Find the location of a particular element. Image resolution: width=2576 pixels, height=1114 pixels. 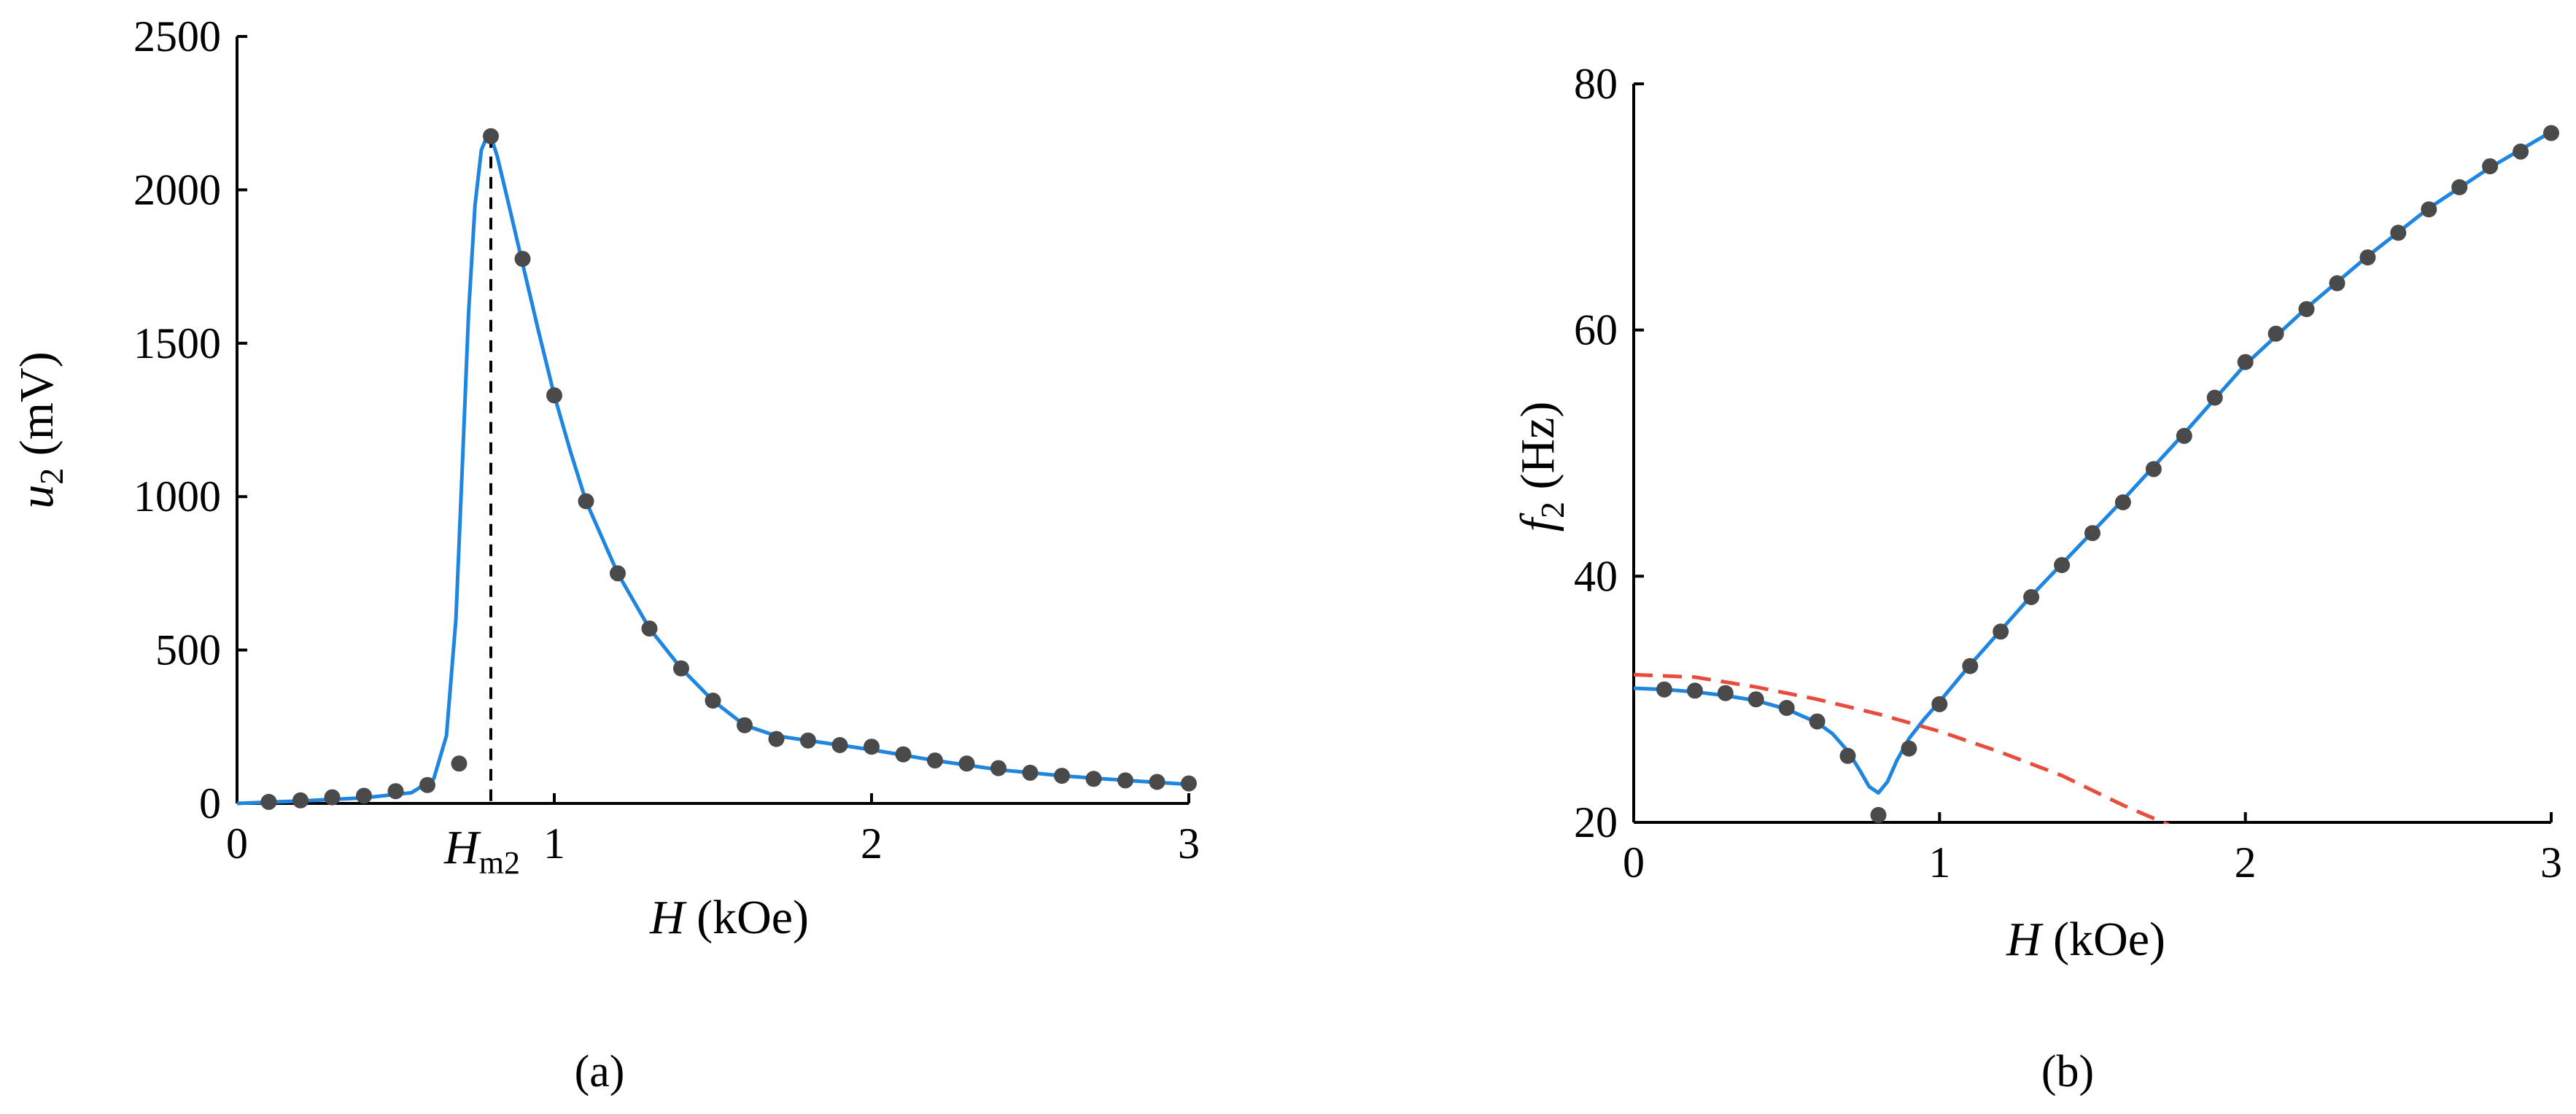

panel-b-x-tick-label: 3 is located at coordinates (2551, 862).